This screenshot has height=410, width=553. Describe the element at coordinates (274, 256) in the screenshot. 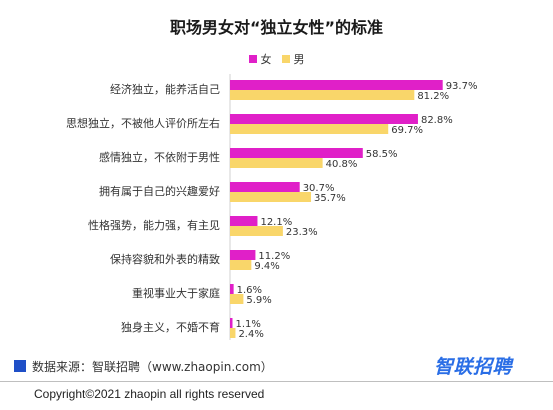

I see `data-label-female: 11.2%` at that location.